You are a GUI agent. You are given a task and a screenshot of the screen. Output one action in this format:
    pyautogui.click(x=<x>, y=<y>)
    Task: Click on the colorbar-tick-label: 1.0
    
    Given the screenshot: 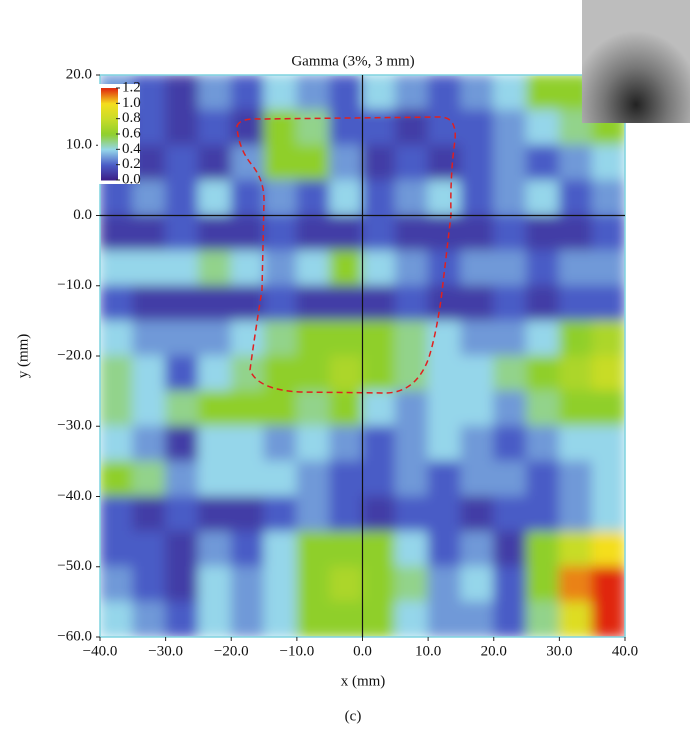 What is the action you would take?
    pyautogui.click(x=131, y=103)
    